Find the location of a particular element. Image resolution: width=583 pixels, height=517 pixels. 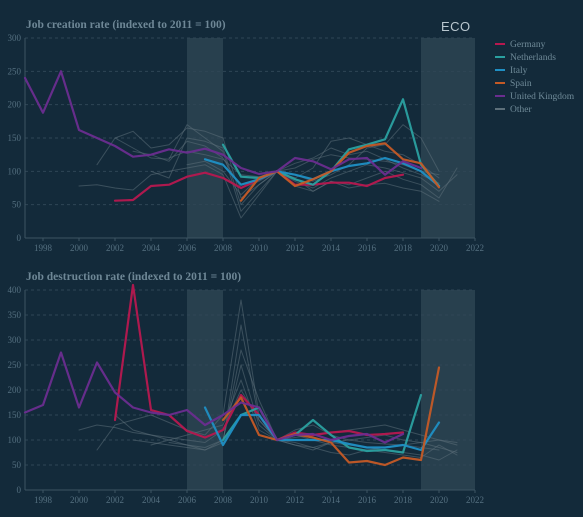

legend-label-germany: Germany is located at coordinates (528, 45).